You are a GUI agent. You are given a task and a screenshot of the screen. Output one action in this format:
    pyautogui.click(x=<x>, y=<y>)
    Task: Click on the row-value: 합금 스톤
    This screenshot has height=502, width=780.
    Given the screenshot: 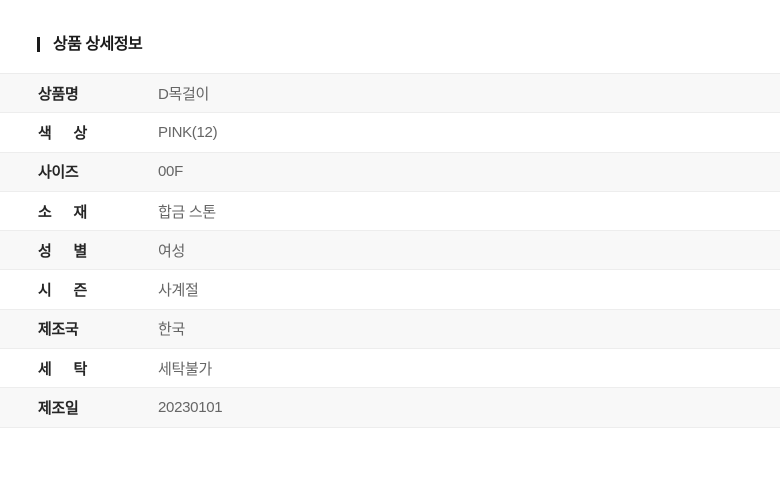 What is the action you would take?
    pyautogui.click(x=187, y=212)
    